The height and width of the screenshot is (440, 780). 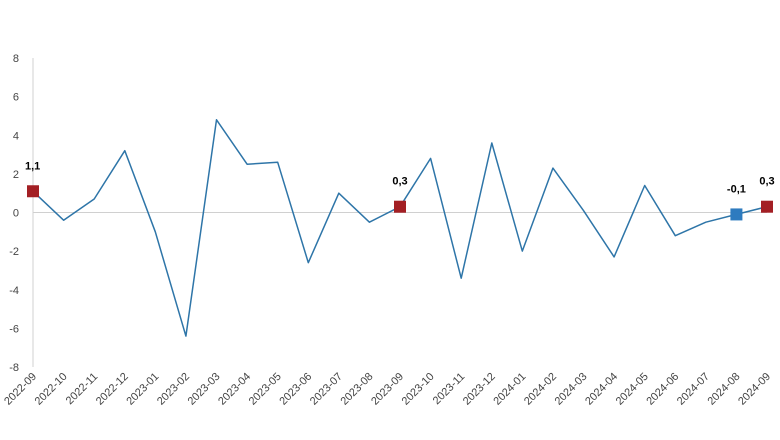 I want to click on x-tick-label: 2023-05, so click(x=265, y=389).